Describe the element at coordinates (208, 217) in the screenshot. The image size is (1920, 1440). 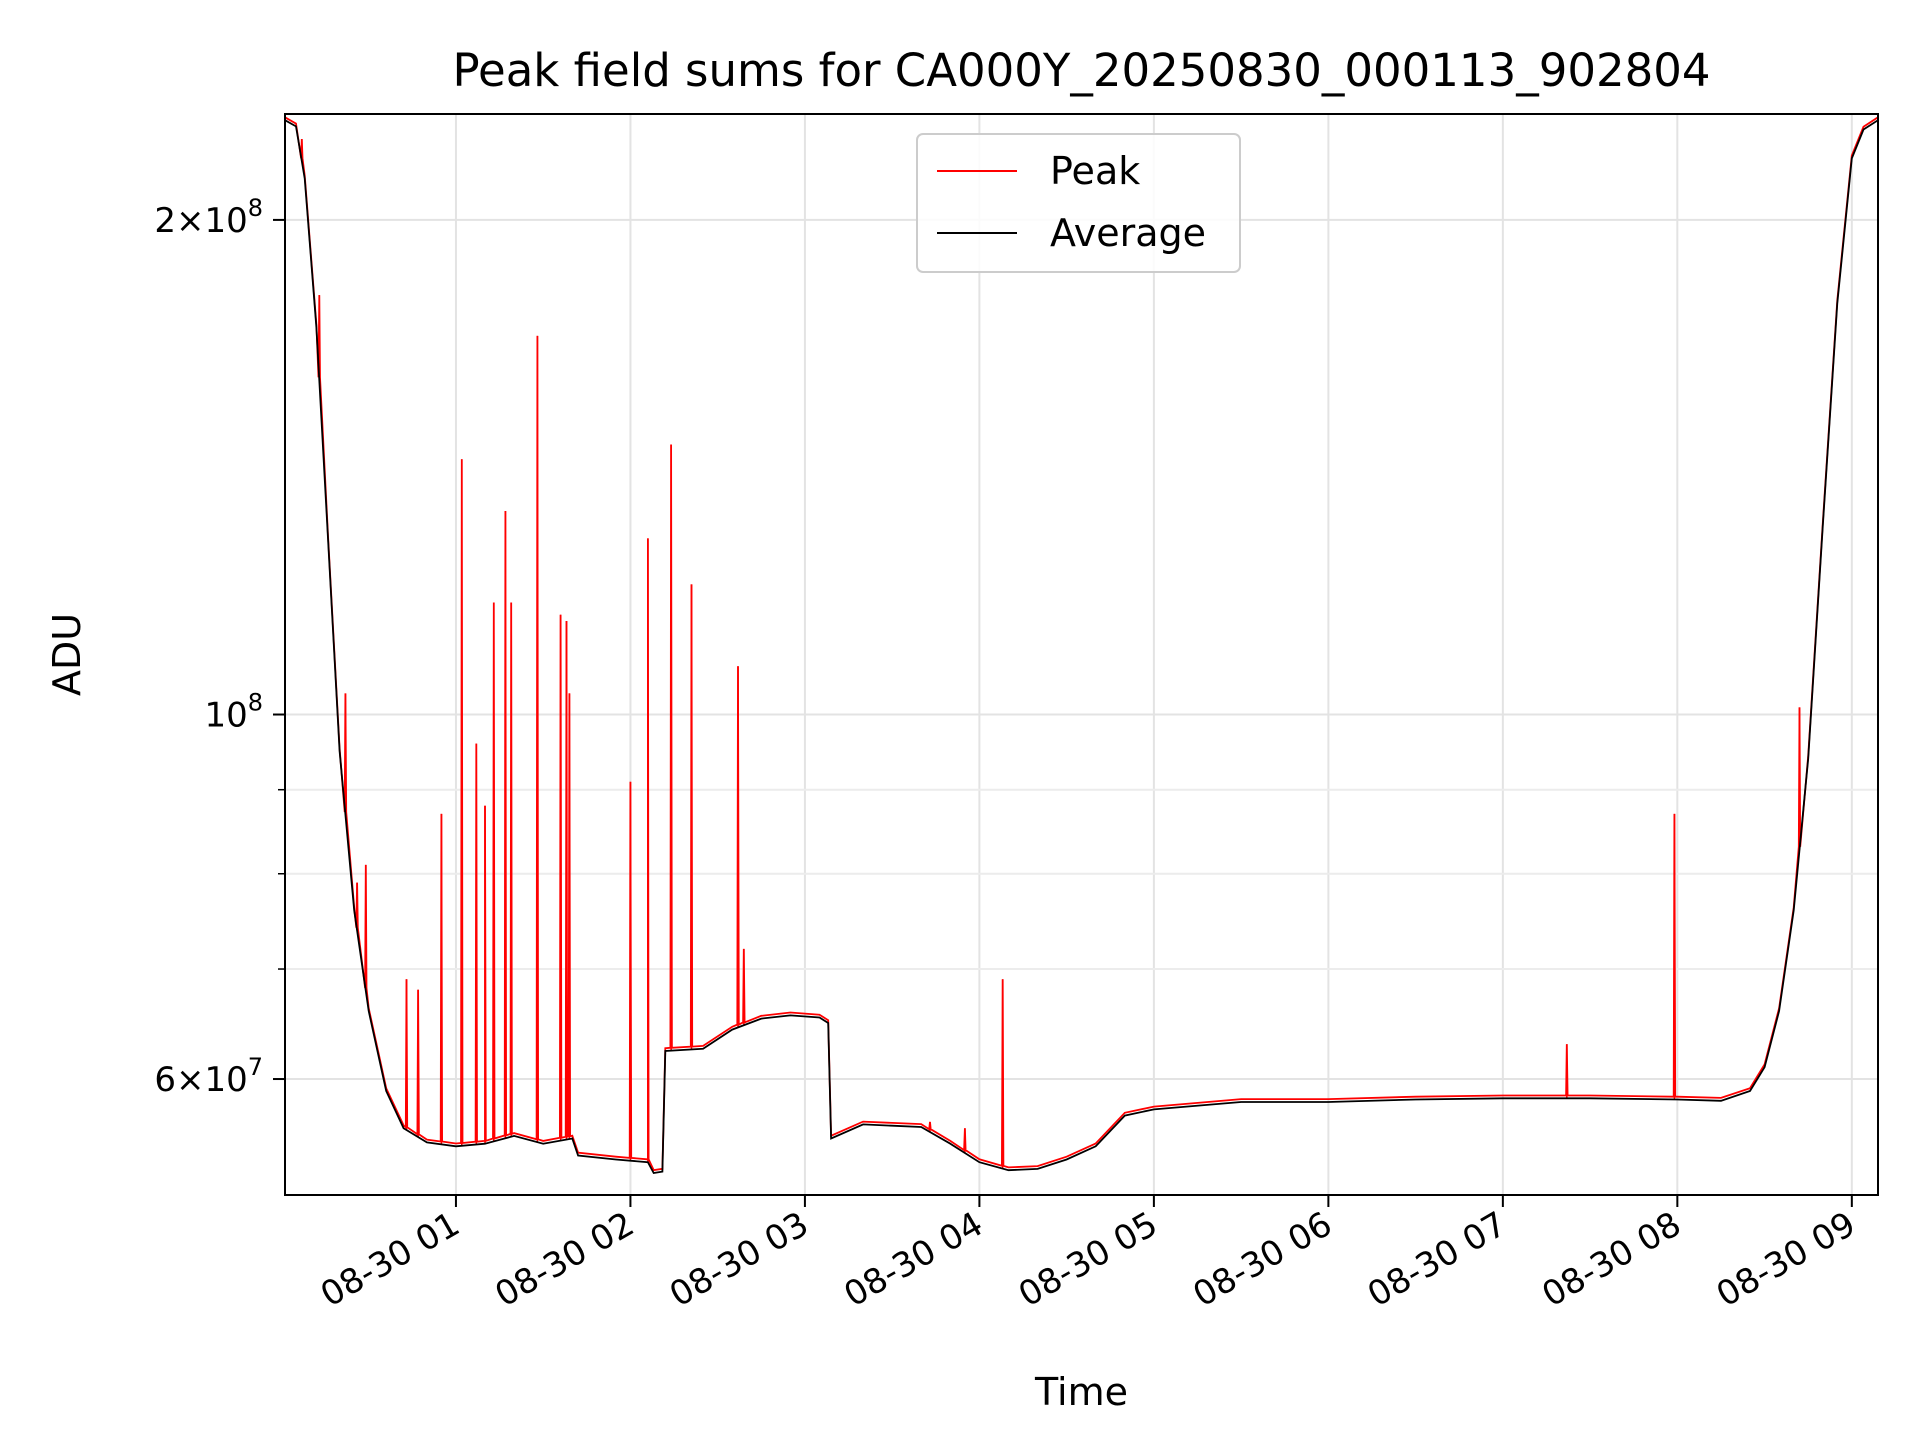
I see `y-tick-label: 2×108` at that location.